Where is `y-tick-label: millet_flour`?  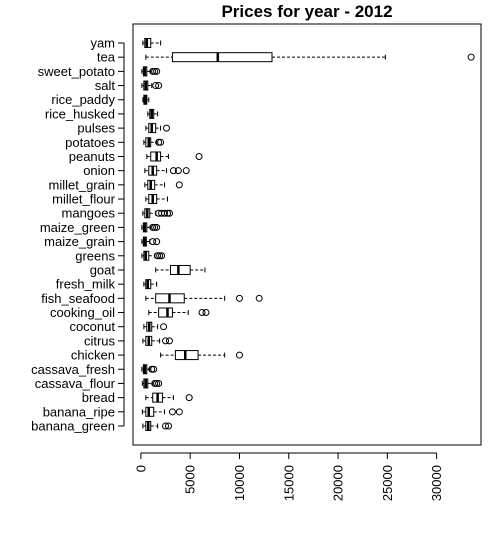
y-tick-label: millet_flour is located at coordinates (84, 199).